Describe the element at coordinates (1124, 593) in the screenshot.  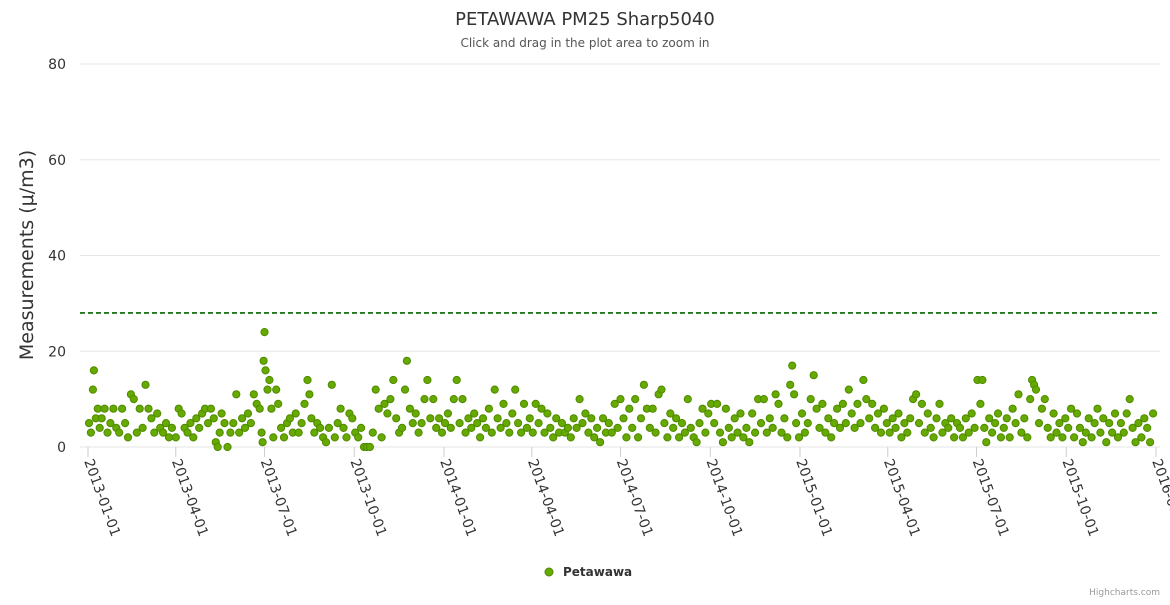
I see `credits-link: Highcharts.com` at that location.